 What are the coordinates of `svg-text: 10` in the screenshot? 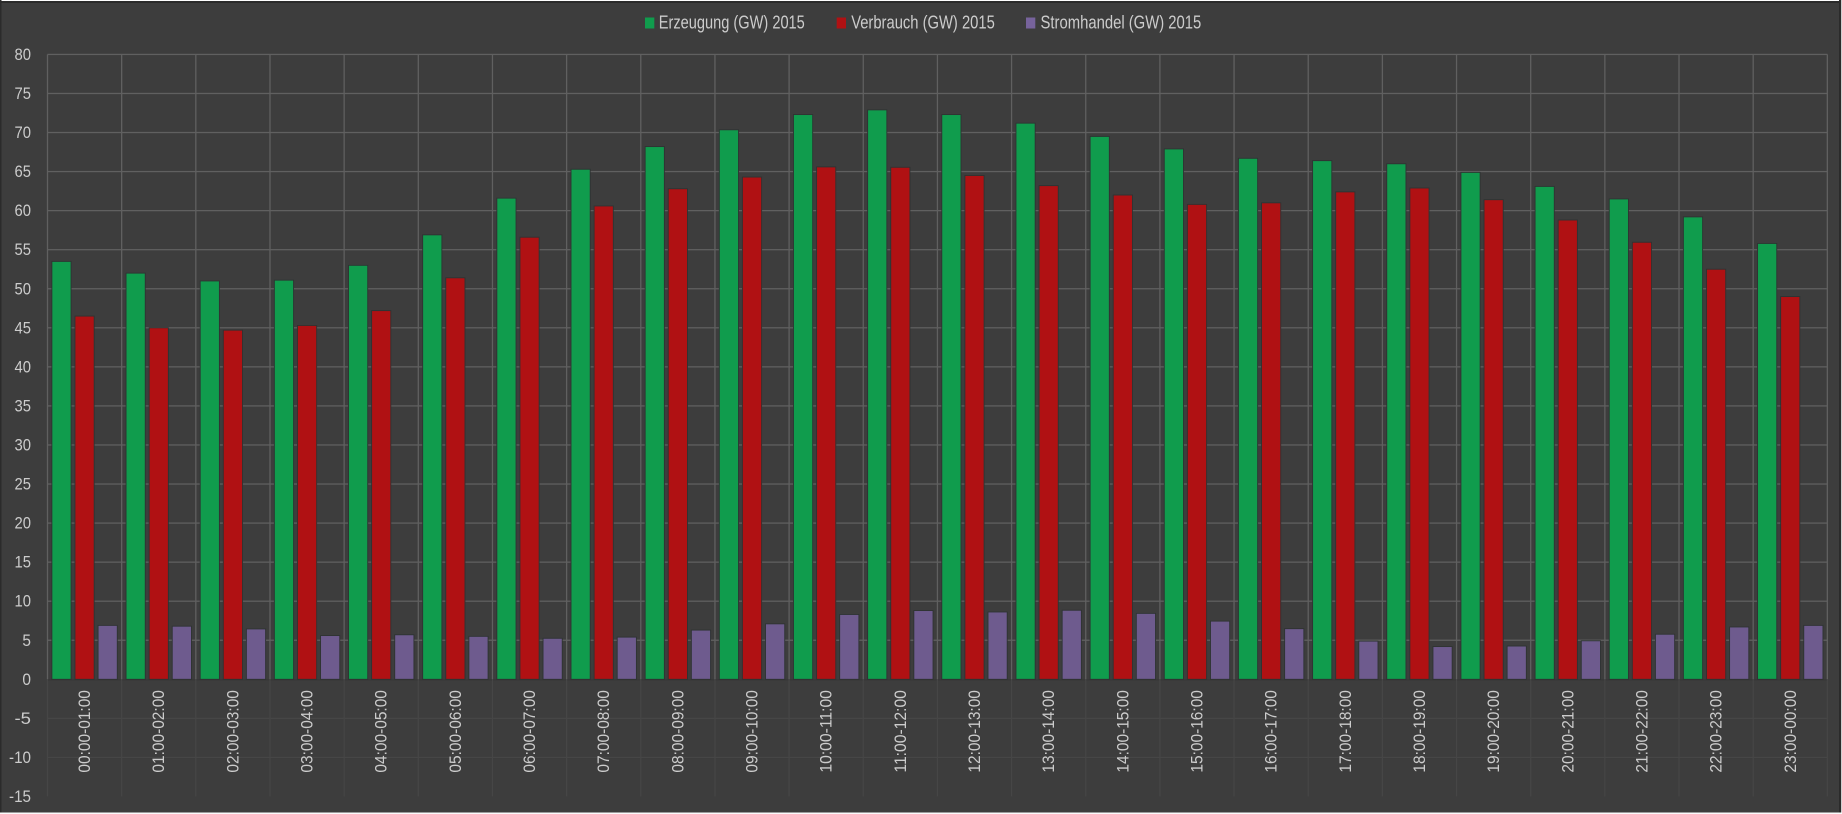 It's located at (23, 601).